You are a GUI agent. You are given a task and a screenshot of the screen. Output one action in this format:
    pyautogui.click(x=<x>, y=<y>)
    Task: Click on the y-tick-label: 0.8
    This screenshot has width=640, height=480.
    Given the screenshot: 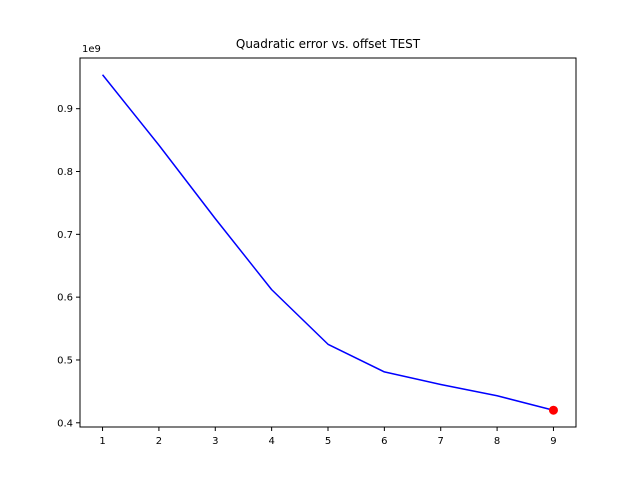 What is the action you would take?
    pyautogui.click(x=65, y=172)
    